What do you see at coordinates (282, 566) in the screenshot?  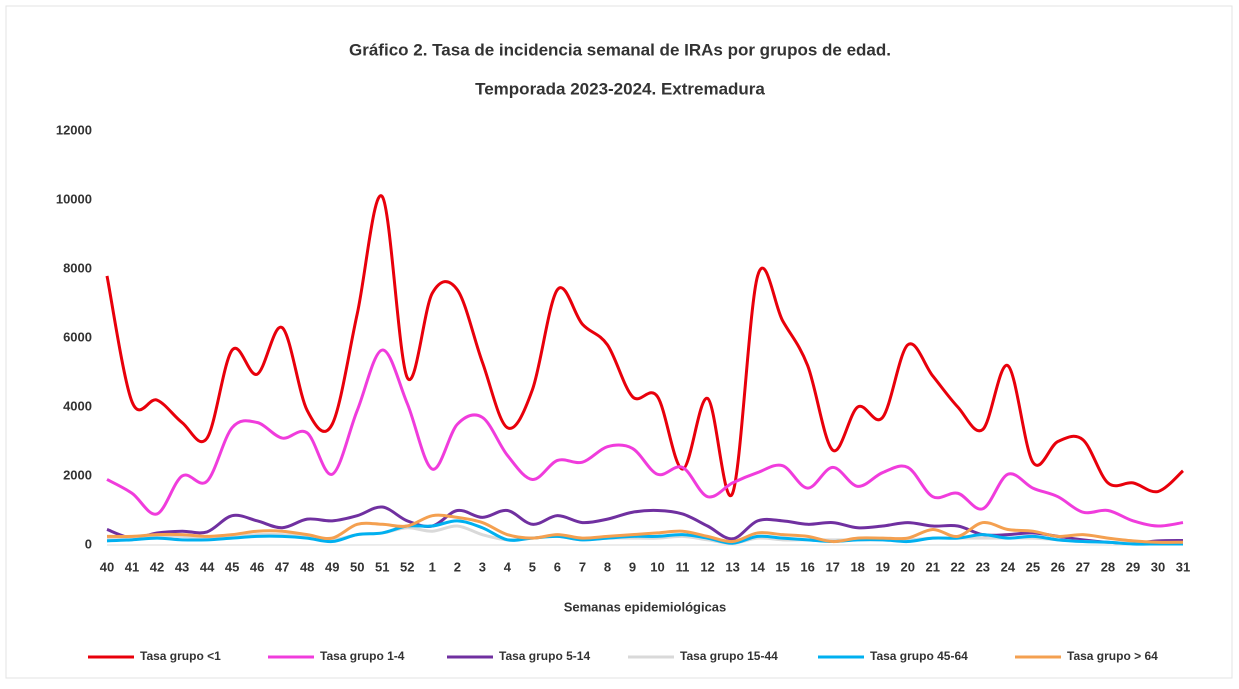 I see `x-tick-label: 47` at bounding box center [282, 566].